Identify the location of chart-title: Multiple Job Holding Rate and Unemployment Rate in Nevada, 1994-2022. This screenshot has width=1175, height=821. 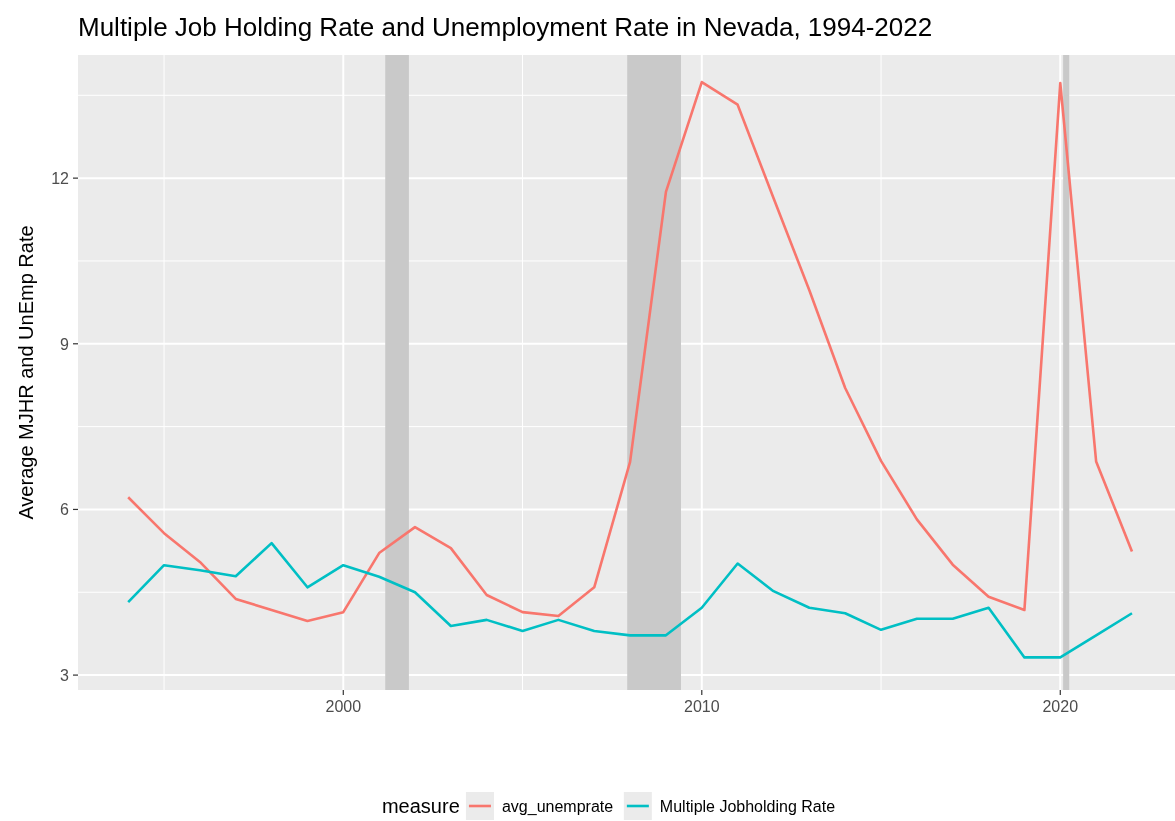
(505, 27).